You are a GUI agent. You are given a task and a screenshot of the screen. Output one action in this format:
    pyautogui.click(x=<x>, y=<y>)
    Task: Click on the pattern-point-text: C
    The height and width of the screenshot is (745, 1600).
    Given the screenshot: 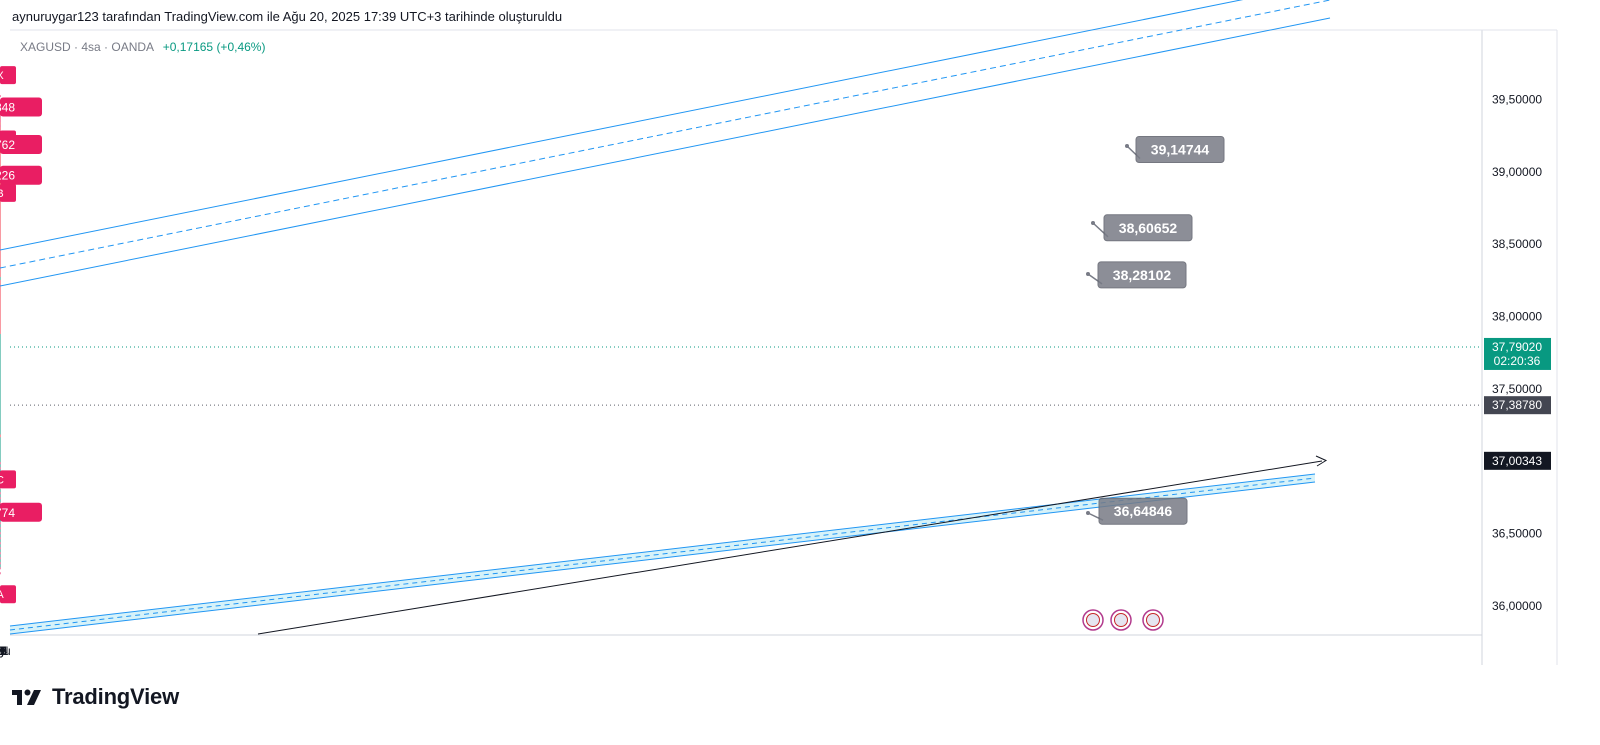 What is the action you would take?
    pyautogui.click(x=2, y=480)
    